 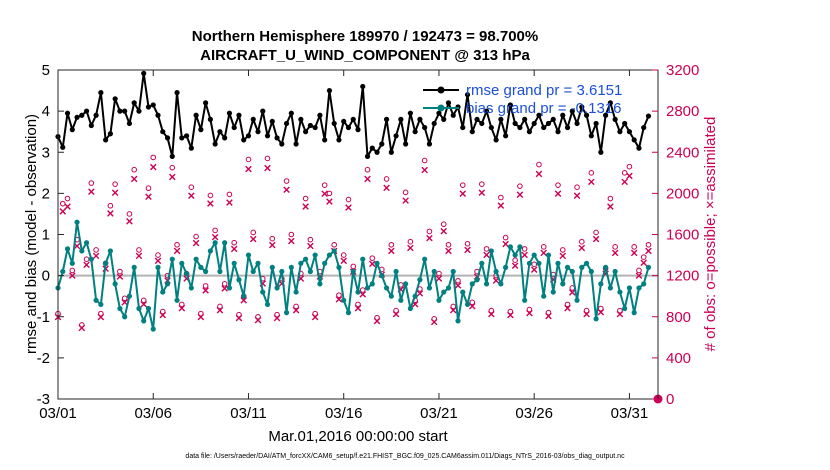 What do you see at coordinates (682, 276) in the screenshot?
I see `y2-tick-label: 1200` at bounding box center [682, 276].